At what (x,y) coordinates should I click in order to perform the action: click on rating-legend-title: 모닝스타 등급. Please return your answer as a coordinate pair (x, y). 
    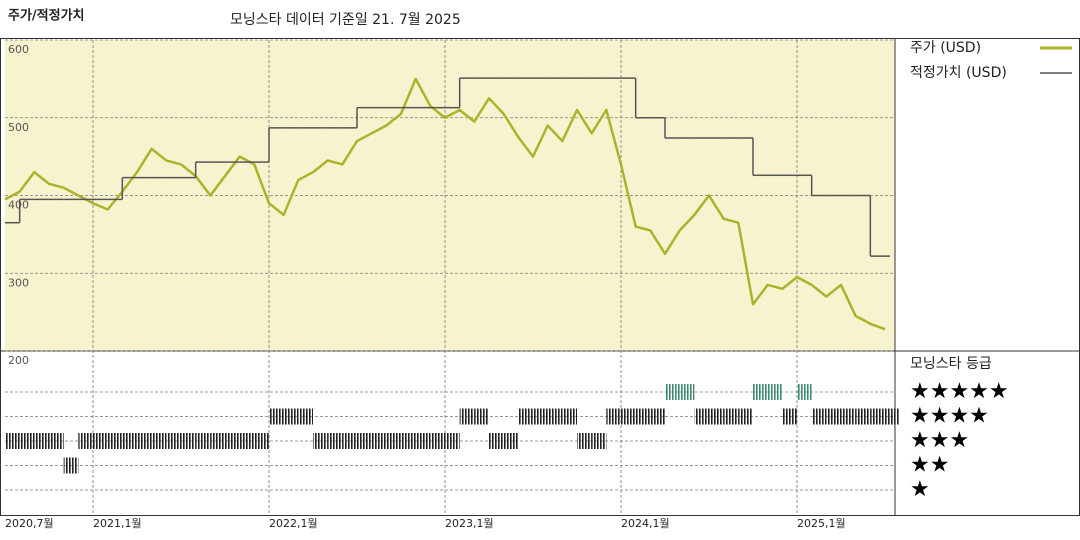
    Looking at the image, I should click on (951, 364).